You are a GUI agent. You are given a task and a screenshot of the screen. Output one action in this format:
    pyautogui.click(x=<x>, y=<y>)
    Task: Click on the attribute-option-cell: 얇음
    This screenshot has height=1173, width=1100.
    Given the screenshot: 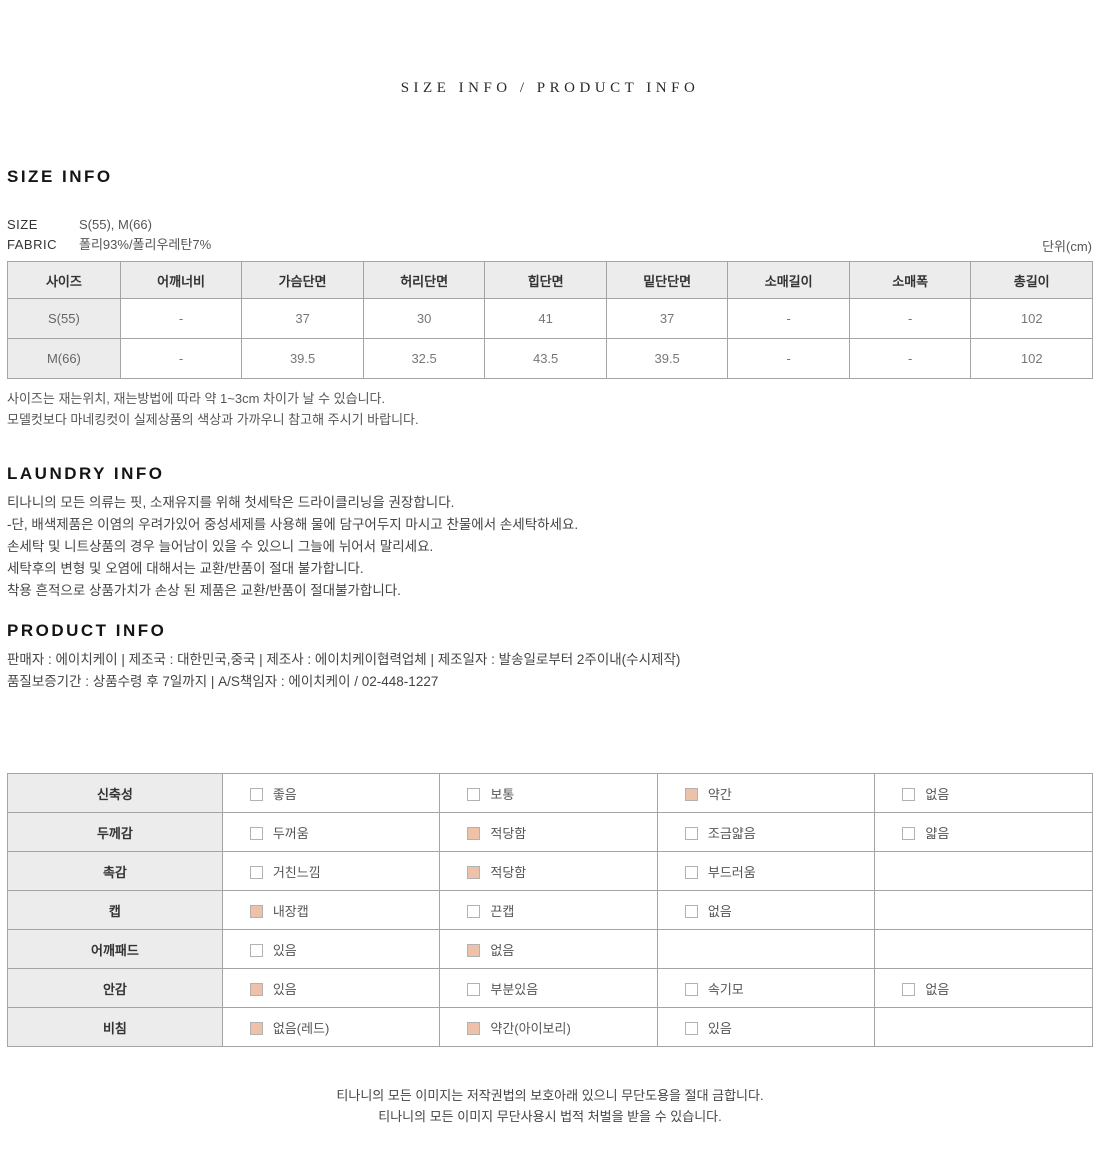 What is the action you would take?
    pyautogui.click(x=983, y=832)
    